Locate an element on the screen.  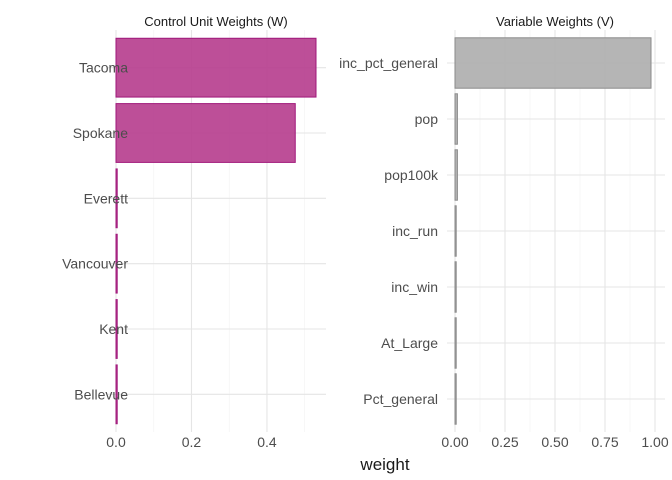
category-label-inc-win: inc_win is located at coordinates (414, 287).